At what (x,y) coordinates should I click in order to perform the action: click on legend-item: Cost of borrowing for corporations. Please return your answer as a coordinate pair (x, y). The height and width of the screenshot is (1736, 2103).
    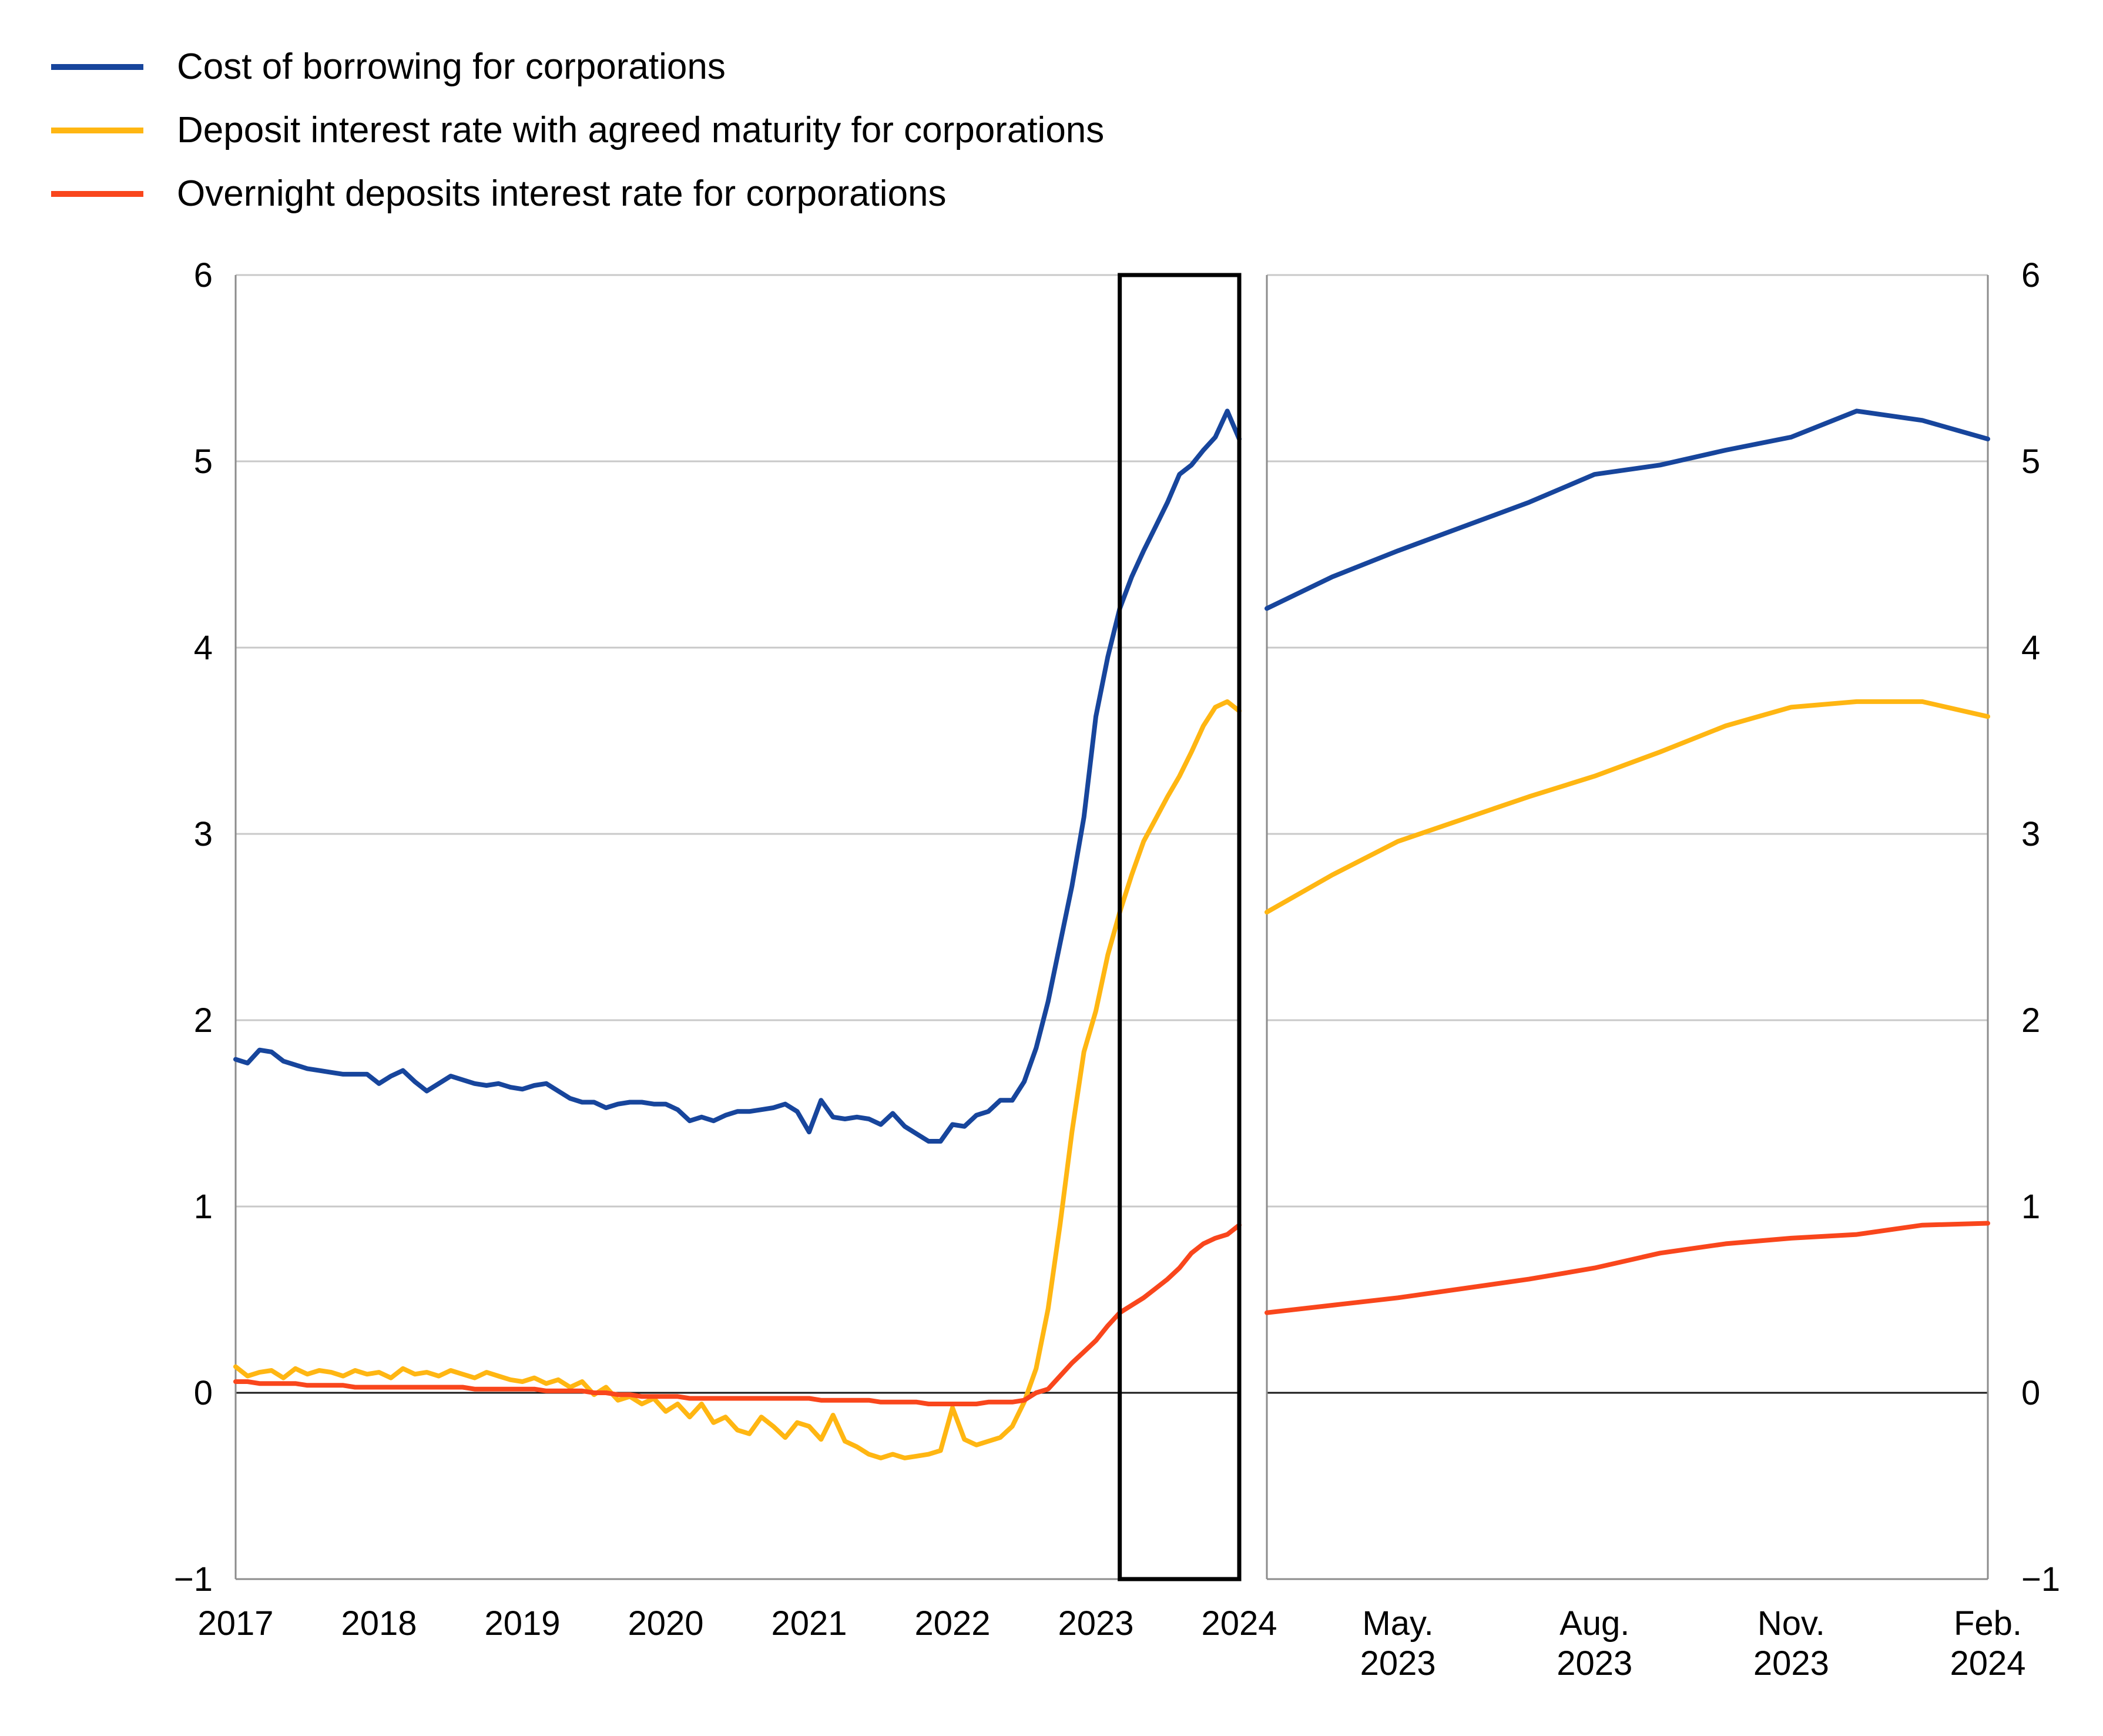
    Looking at the image, I should click on (577, 67).